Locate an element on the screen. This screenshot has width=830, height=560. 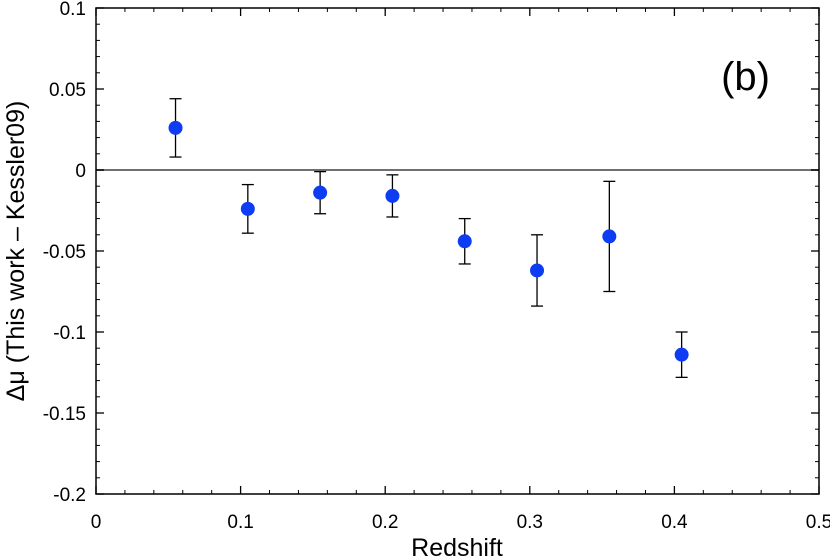
x-tick-label: 0.4 is located at coordinates (674, 522).